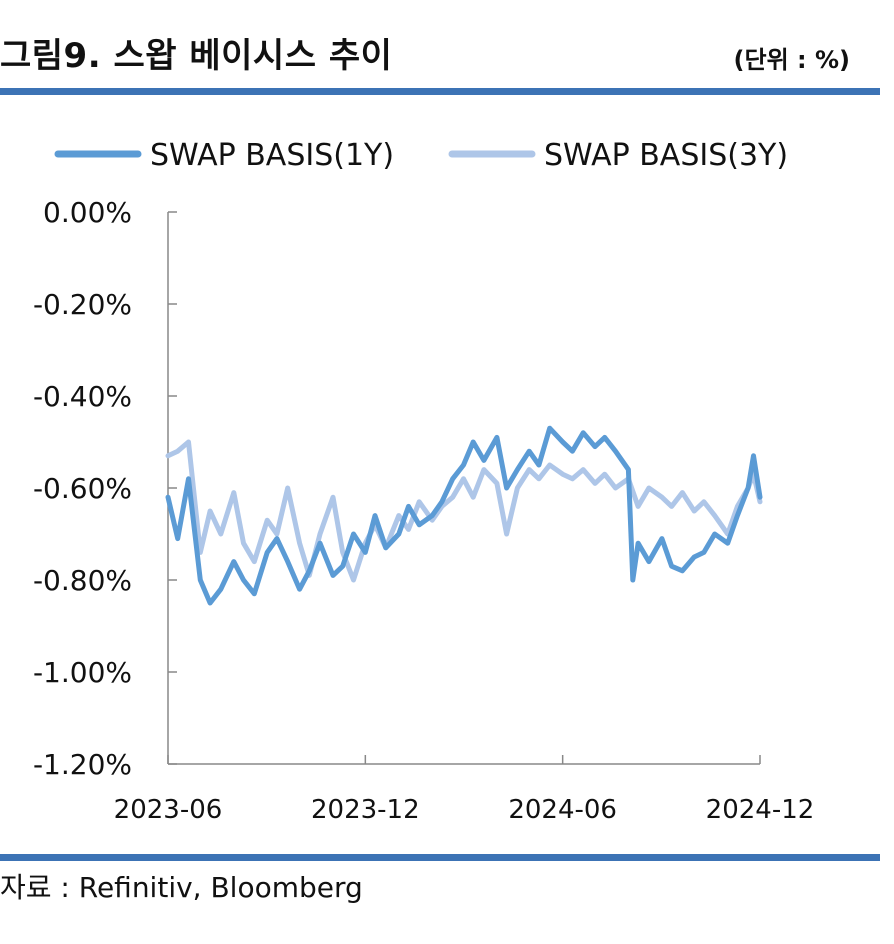 Image resolution: width=894 pixels, height=944 pixels. What do you see at coordinates (272, 155) in the screenshot?
I see `legend-label: SWAP BASIS(1Y)` at bounding box center [272, 155].